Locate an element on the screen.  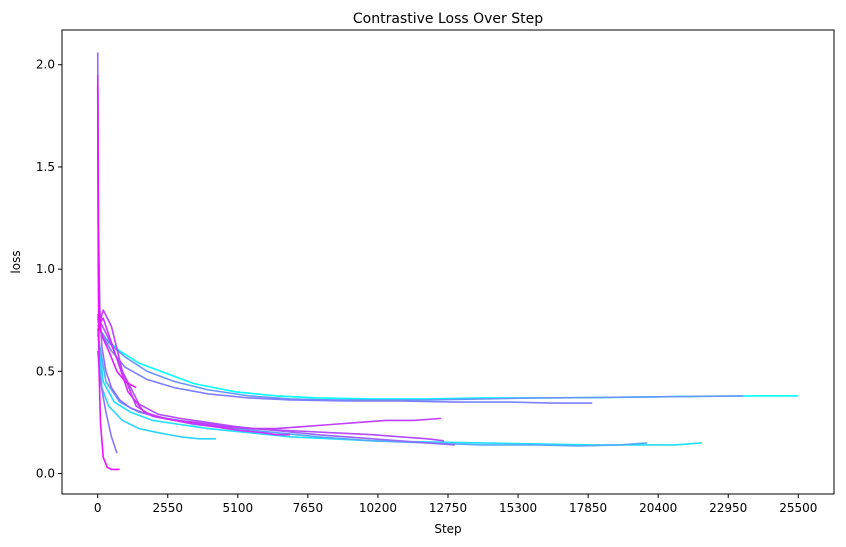
y-tick-label: 1.0 is located at coordinates (45, 269).